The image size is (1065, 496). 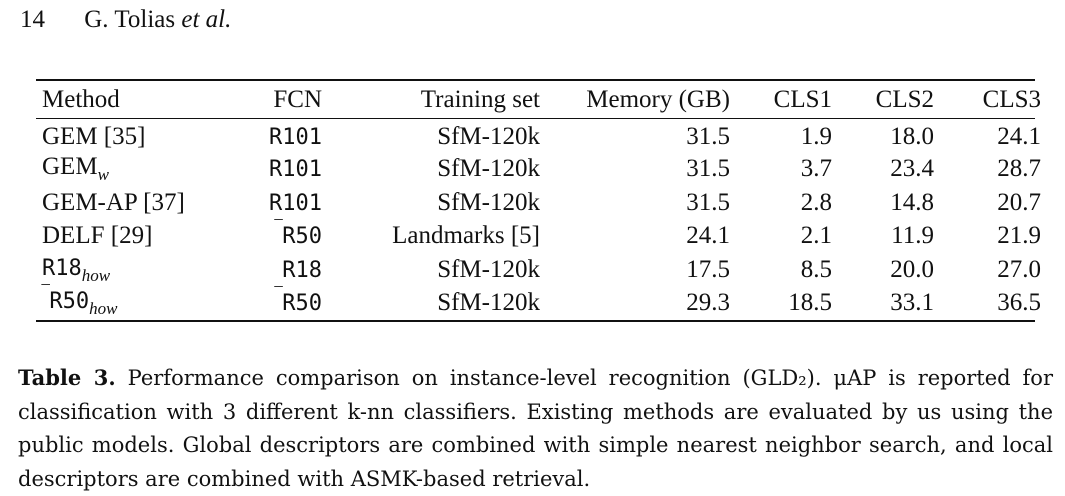 What do you see at coordinates (904, 99) in the screenshot?
I see `column-header-cls2: CLS2` at bounding box center [904, 99].